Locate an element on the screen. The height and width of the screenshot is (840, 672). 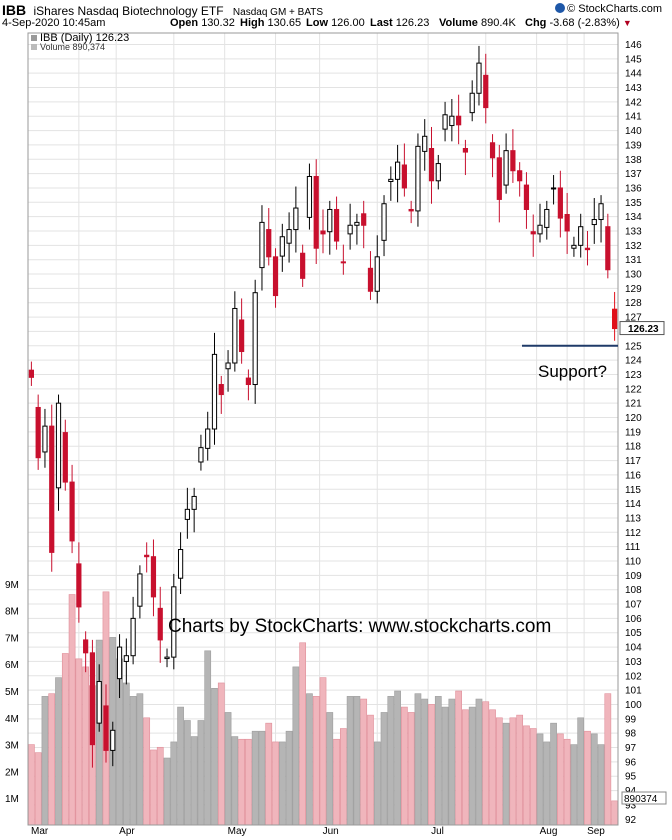
time-axis: Mar Apr May Jun Jul Aug Sep is located at coordinates (318, 831).